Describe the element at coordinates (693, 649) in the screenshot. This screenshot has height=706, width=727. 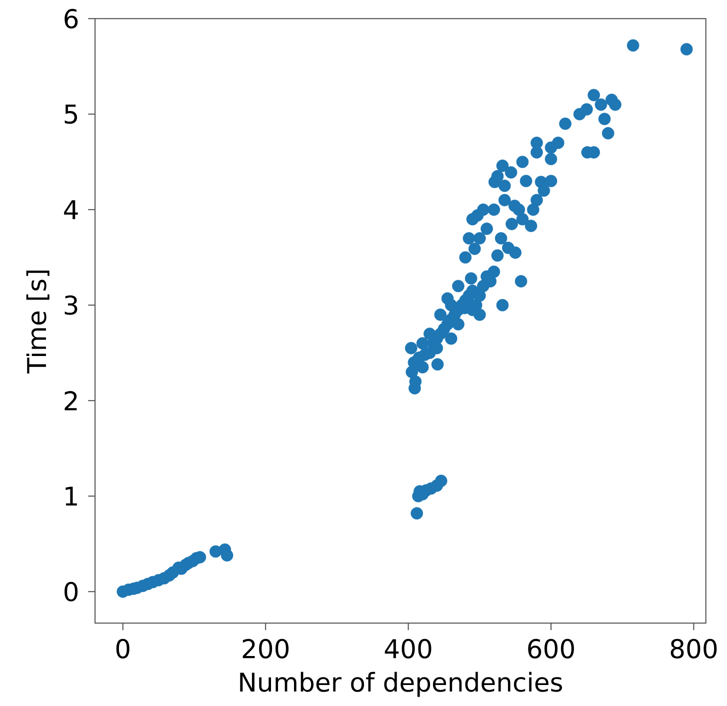
I see `x-tick-label: 800` at that location.